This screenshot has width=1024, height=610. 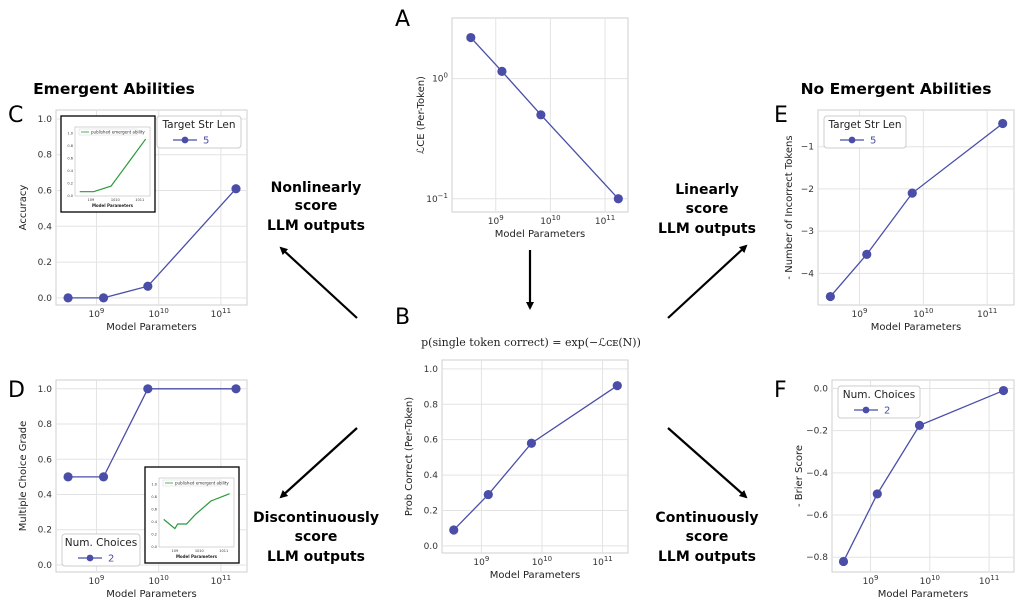 What do you see at coordinates (70, 146) in the screenshot?
I see `inset-y-tick: 0.8` at bounding box center [70, 146].